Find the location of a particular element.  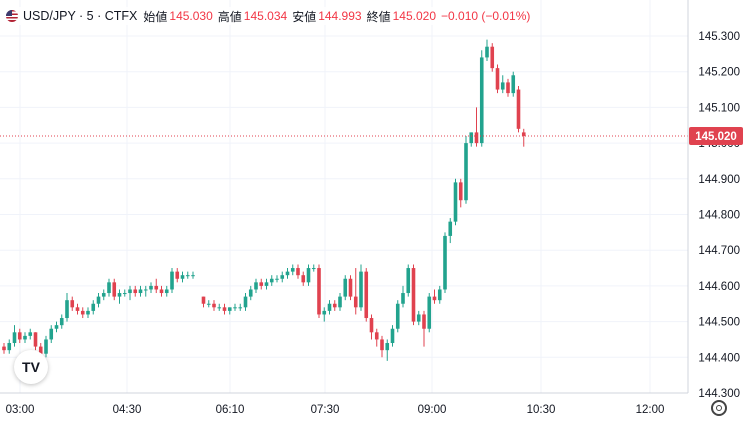

y-tick-label: 144.300 is located at coordinates (719, 394).